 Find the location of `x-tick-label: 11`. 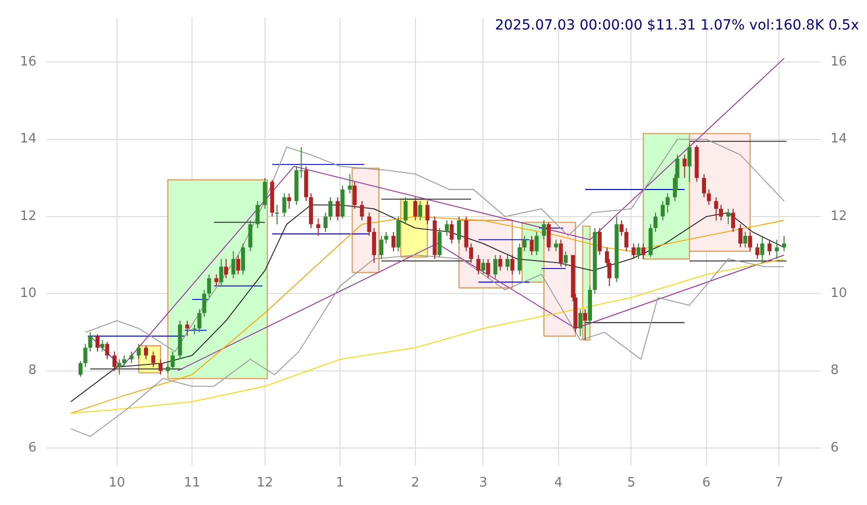

x-tick-label: 11 is located at coordinates (192, 483).